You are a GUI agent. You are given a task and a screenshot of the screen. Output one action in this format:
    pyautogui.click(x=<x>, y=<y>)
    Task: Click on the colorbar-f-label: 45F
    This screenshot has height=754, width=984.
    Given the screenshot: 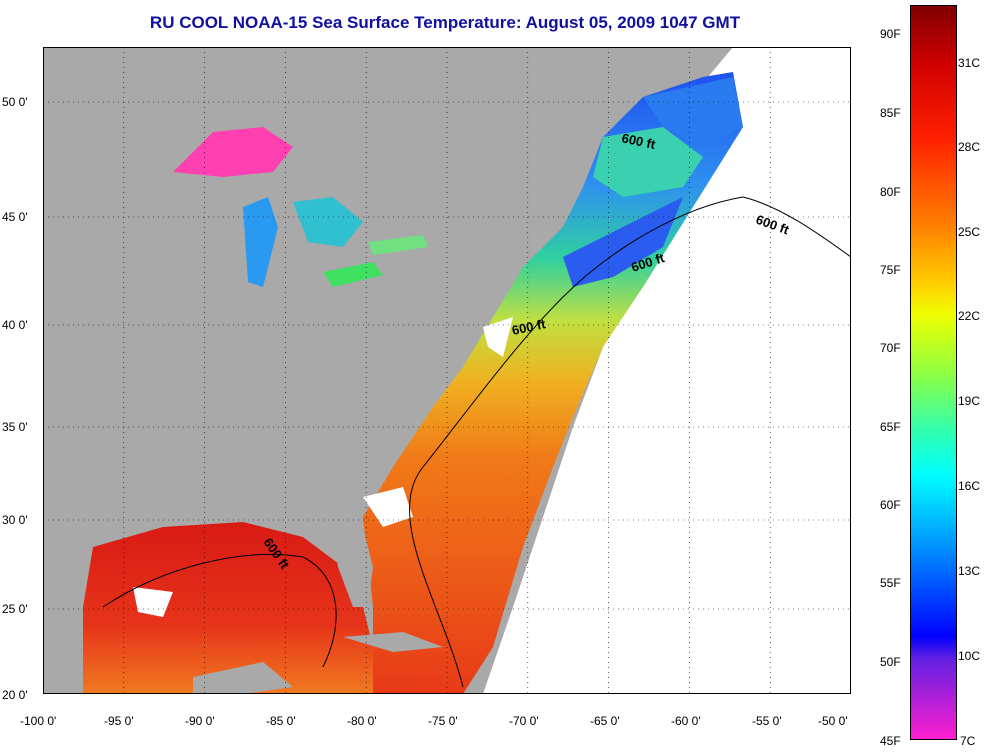 What is the action you would take?
    pyautogui.click(x=890, y=741)
    